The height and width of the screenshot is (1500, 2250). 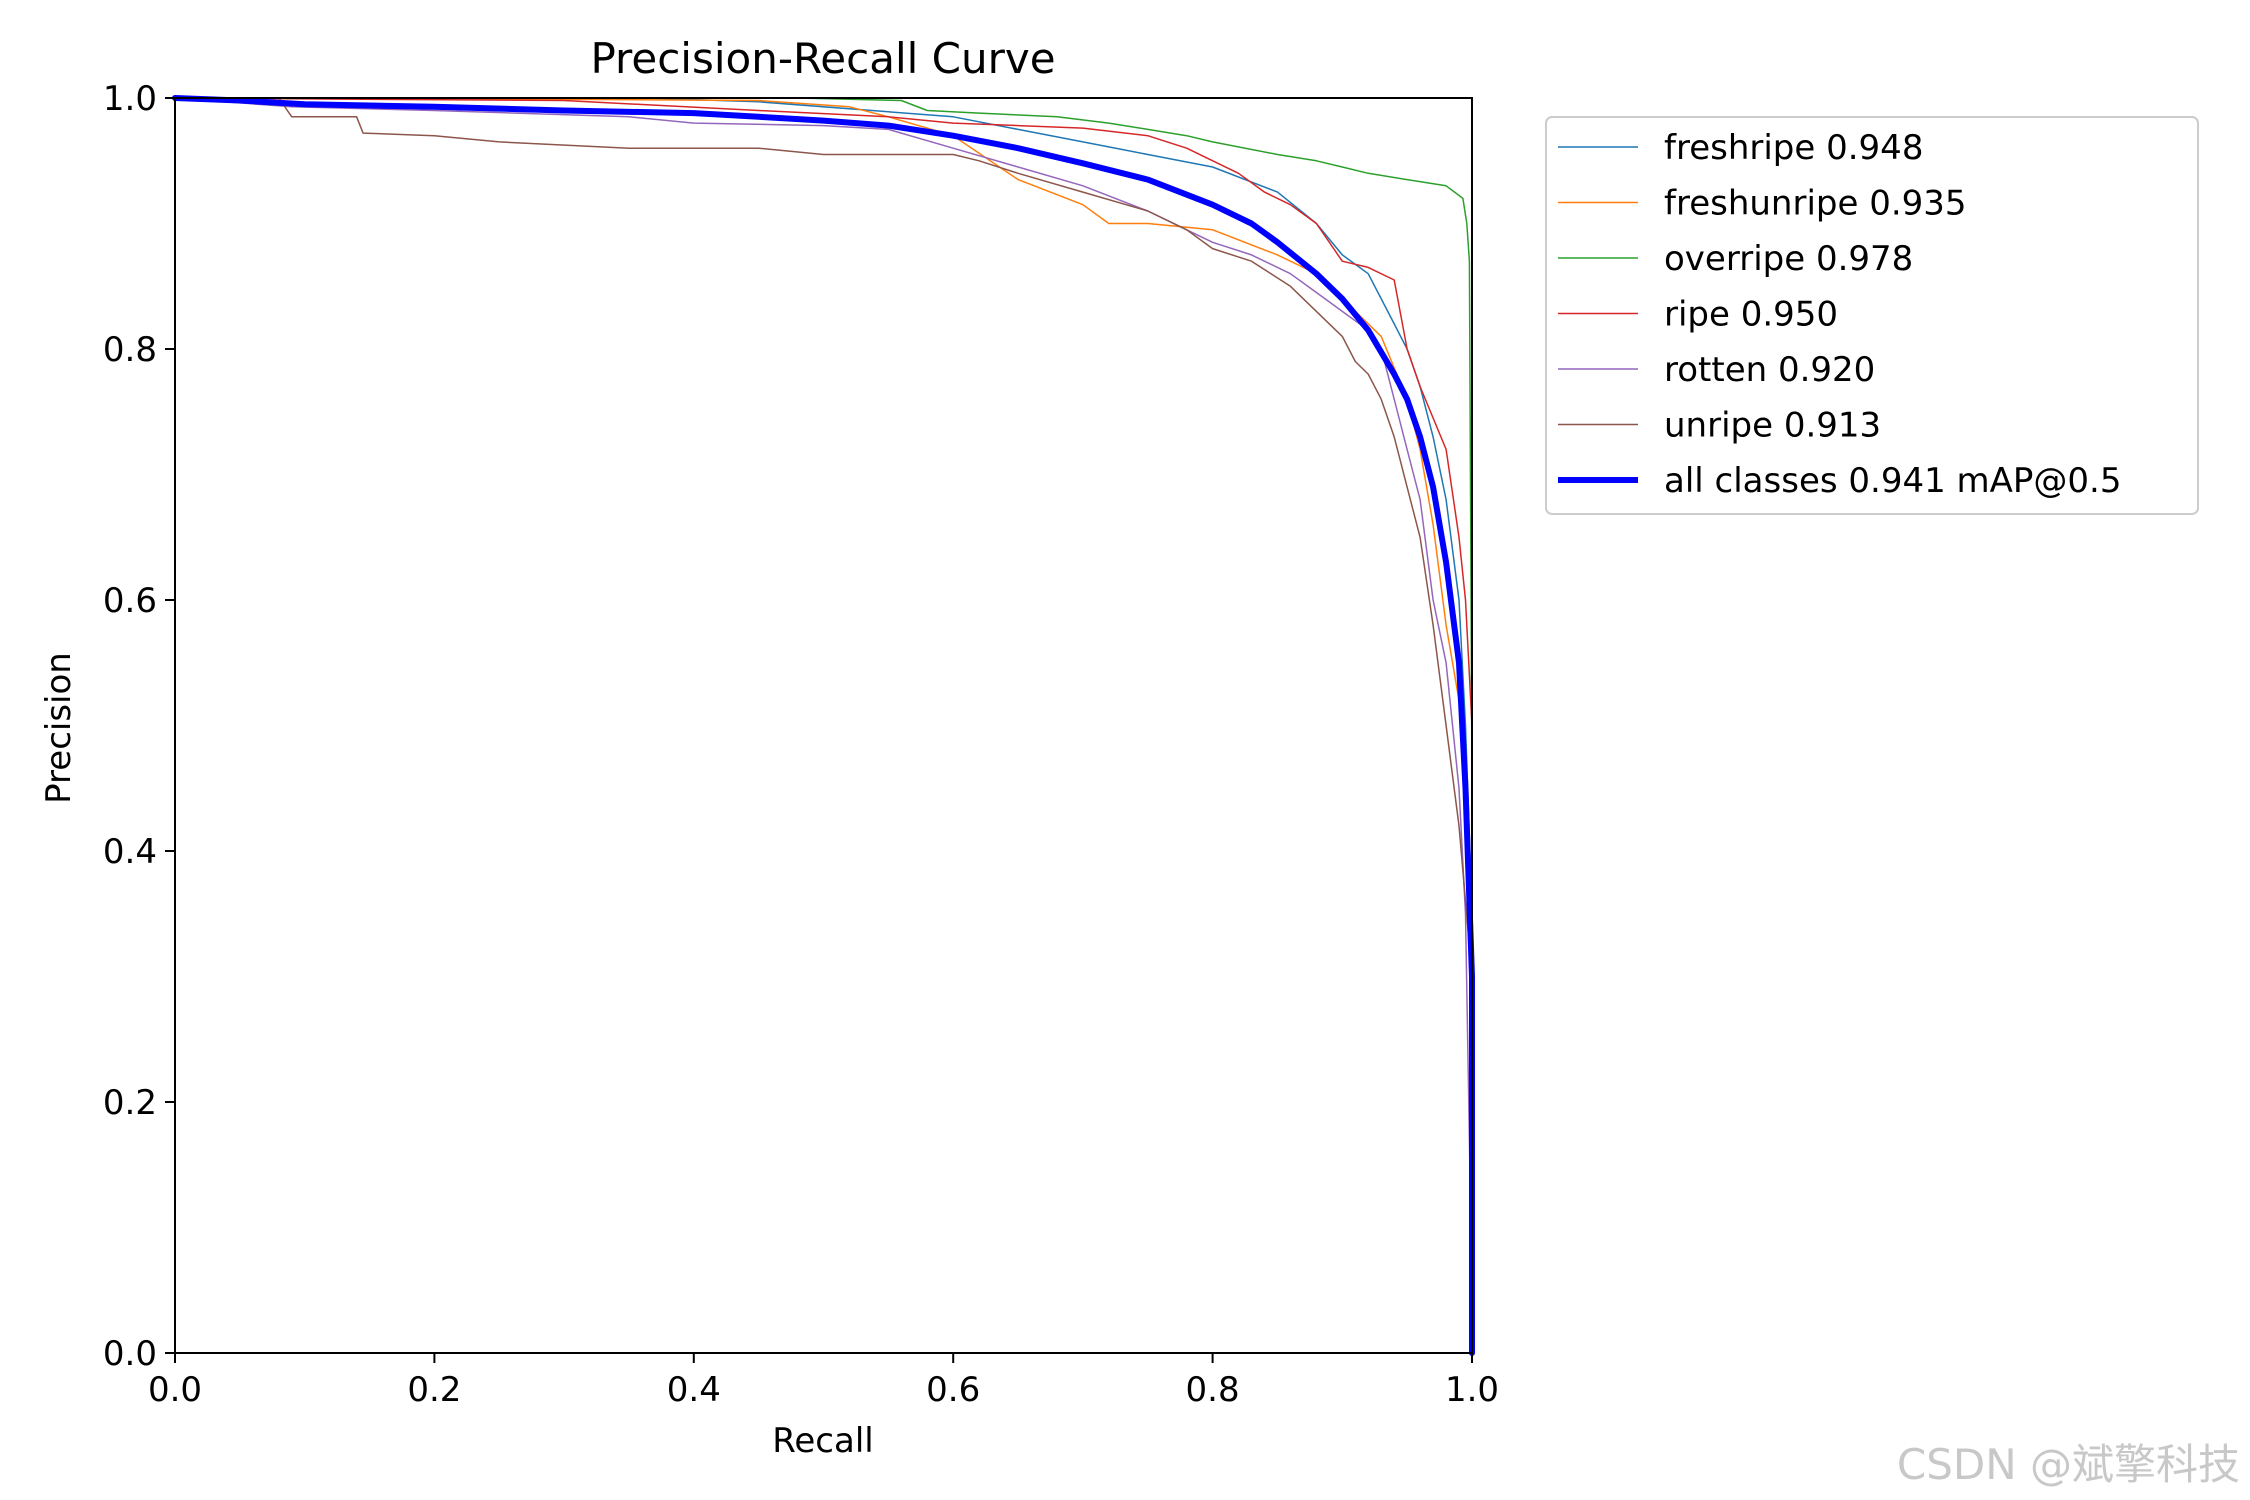 What do you see at coordinates (1788, 259) in the screenshot?
I see `legend-entry-label: overripe 0.978` at bounding box center [1788, 259].